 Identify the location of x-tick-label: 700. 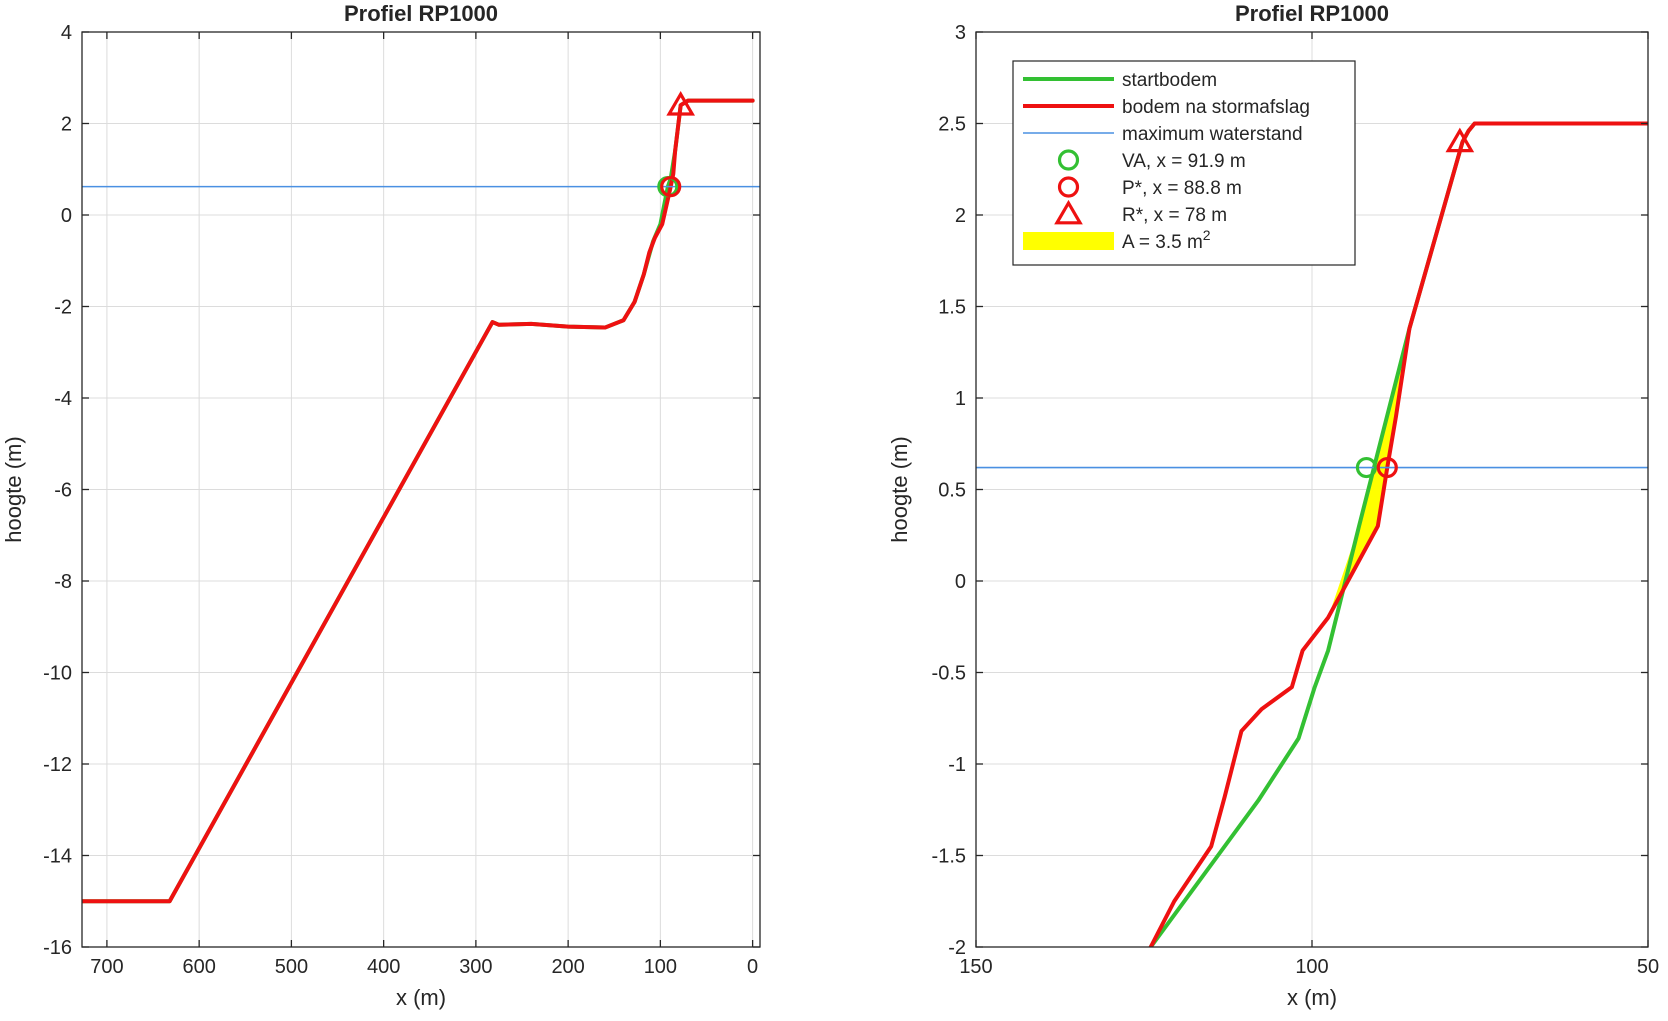
(106, 967).